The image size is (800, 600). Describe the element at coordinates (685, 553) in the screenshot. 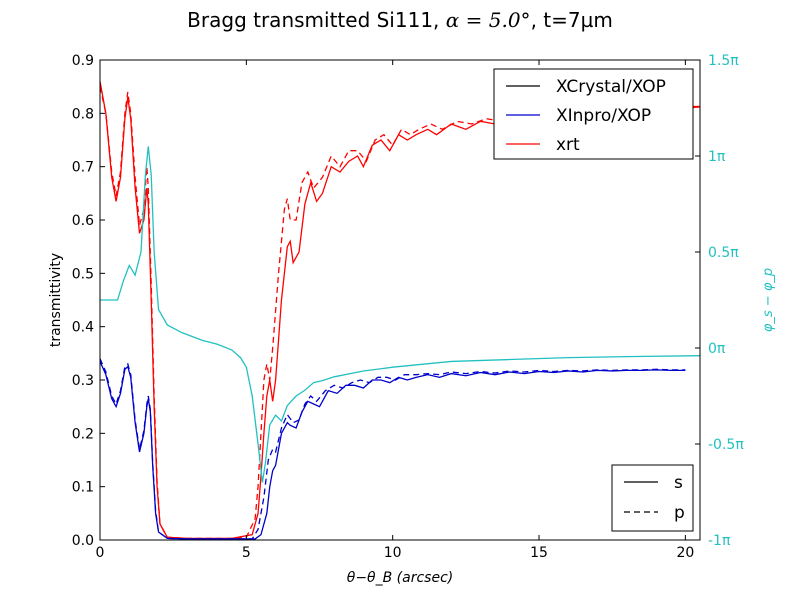

I see `x-tick-label: 20` at that location.